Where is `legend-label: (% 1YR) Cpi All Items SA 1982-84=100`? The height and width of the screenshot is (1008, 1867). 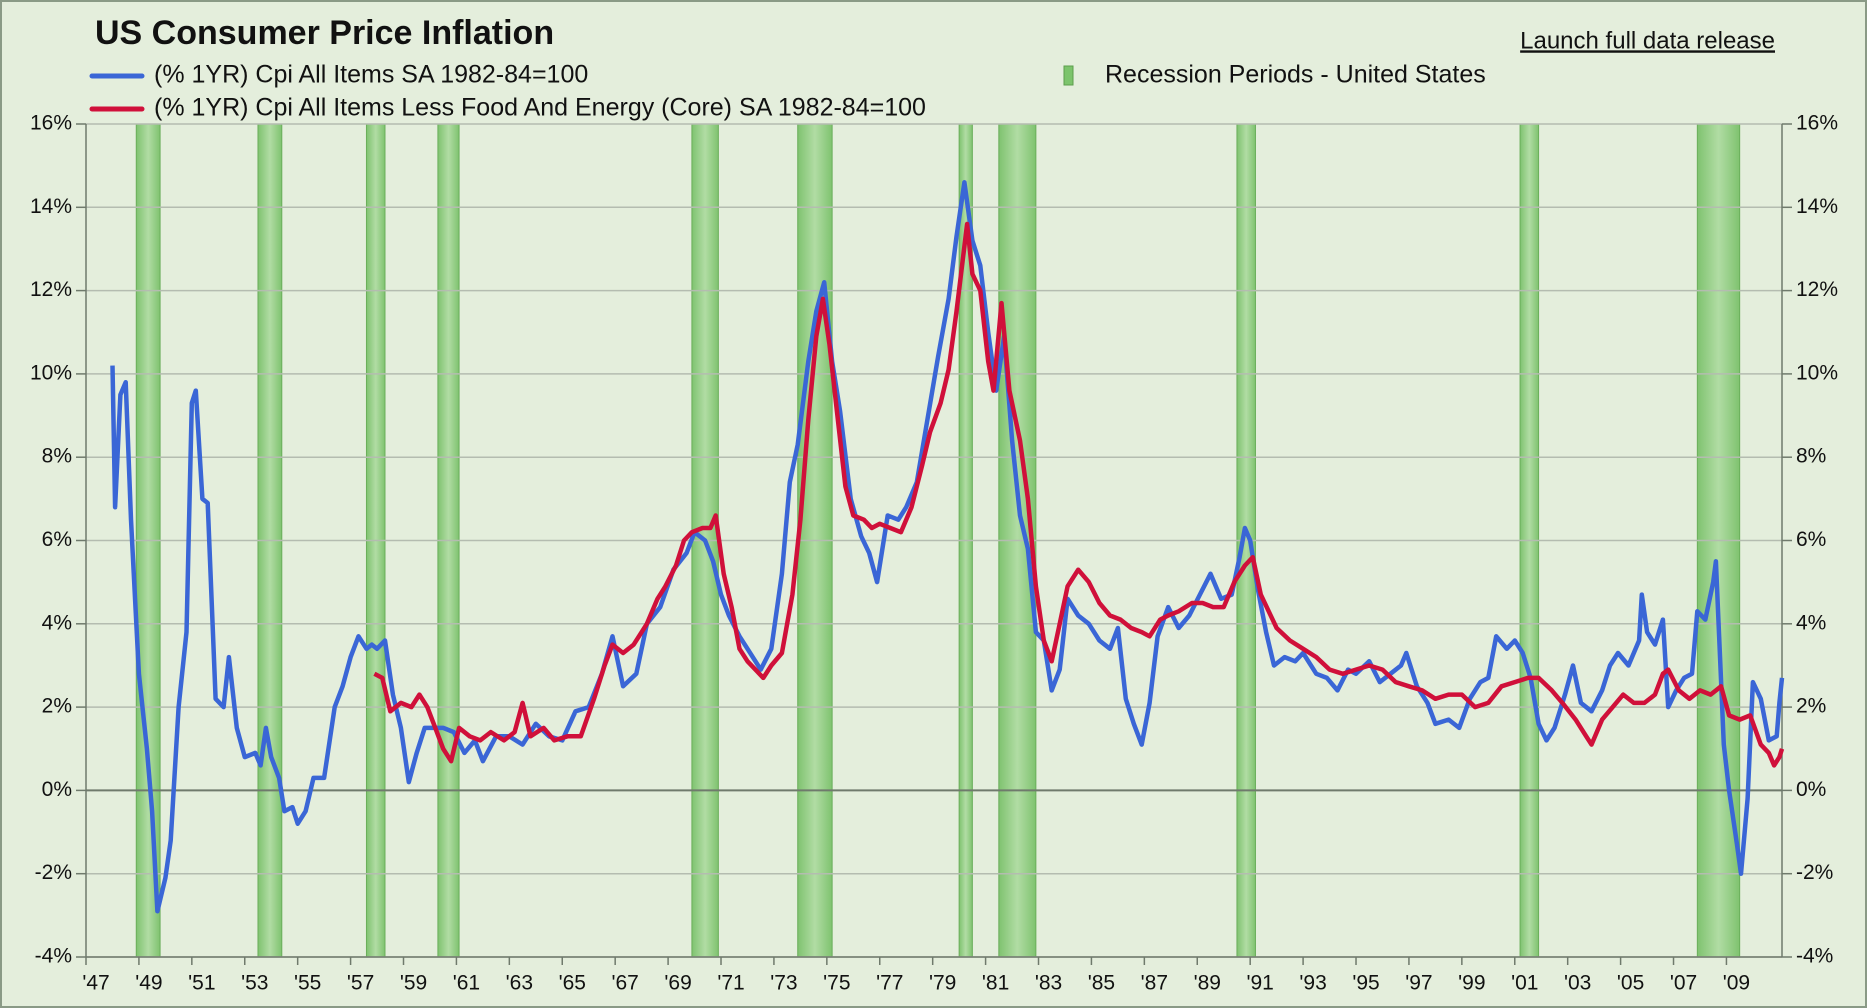
legend-label: (% 1YR) Cpi All Items SA 1982-84=100 is located at coordinates (371, 75).